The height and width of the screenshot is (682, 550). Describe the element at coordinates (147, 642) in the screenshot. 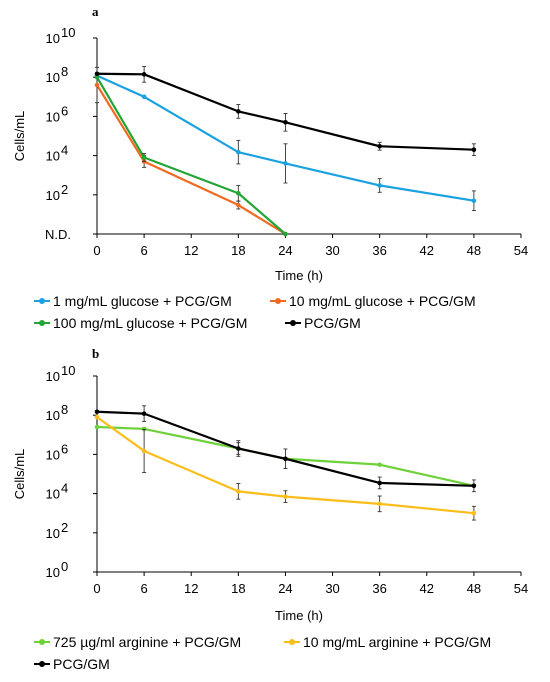

I see `legend-label: 725 µg/ml arginine + PCG/GM` at that location.